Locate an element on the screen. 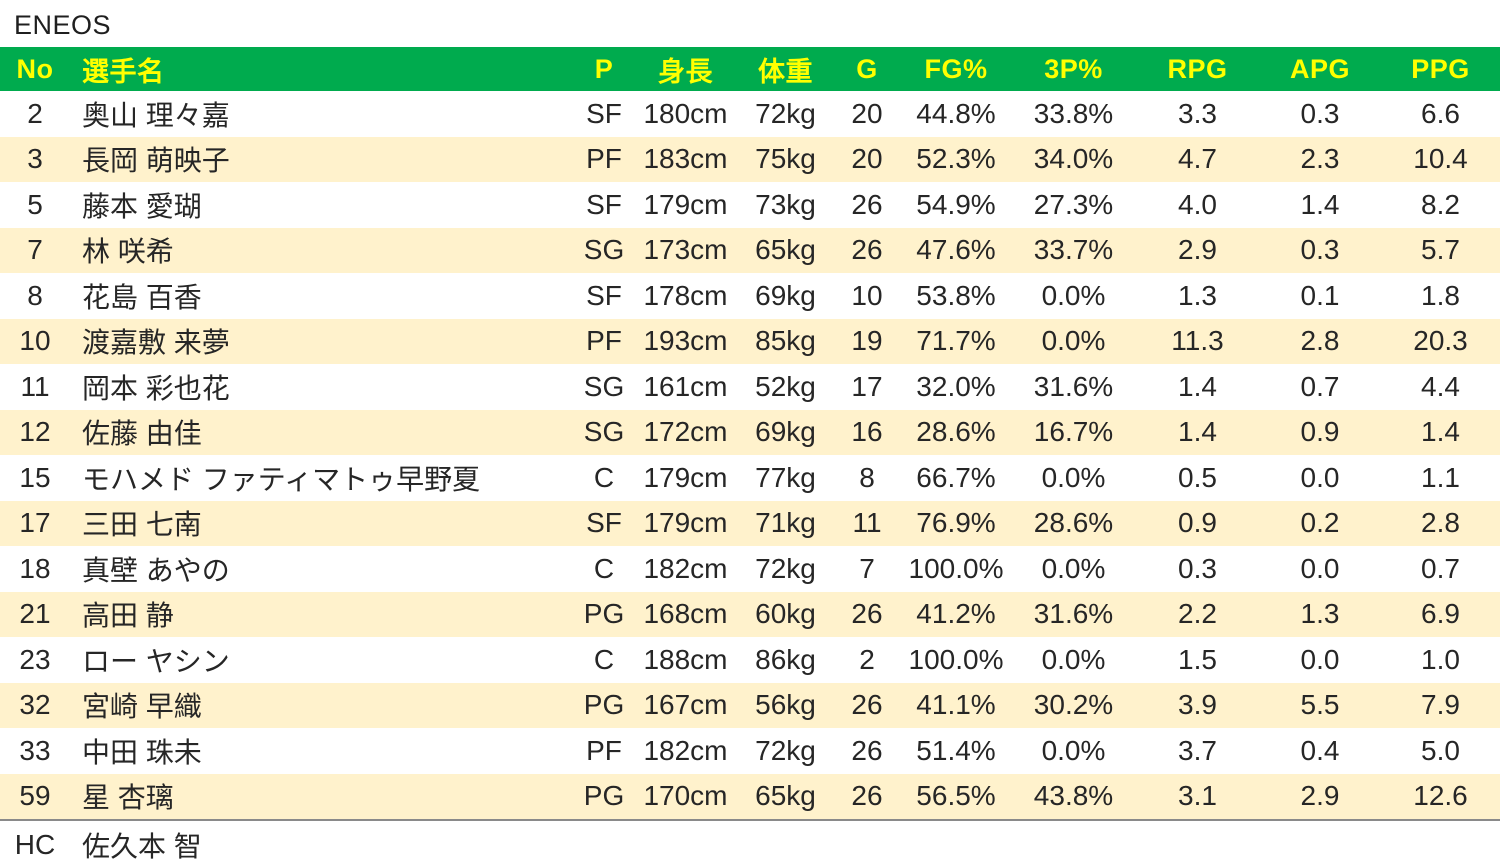 This screenshot has width=1500, height=868. cell-ppg: 1.4 is located at coordinates (1440, 432).